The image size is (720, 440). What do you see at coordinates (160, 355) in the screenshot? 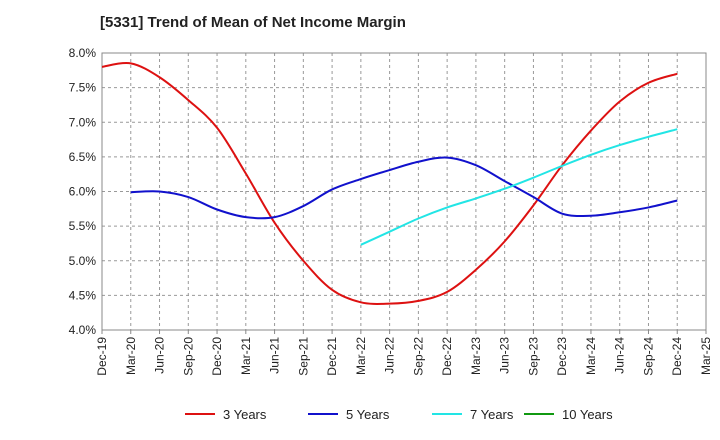
I see `x-tick-label: Jun-20` at bounding box center [160, 355].